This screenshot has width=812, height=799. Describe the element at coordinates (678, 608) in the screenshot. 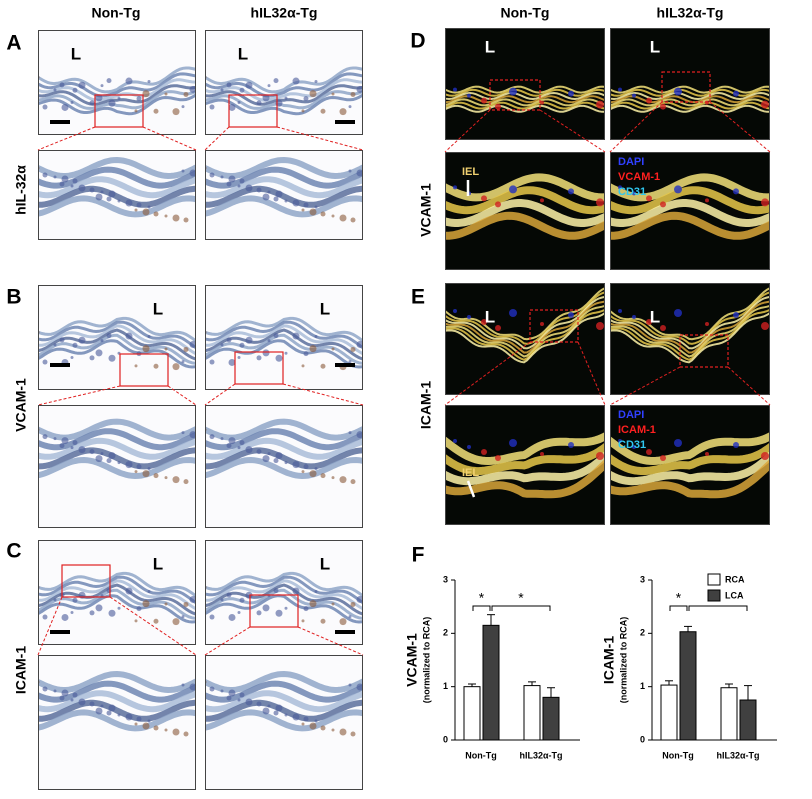

I see `significance-bracket` at that location.